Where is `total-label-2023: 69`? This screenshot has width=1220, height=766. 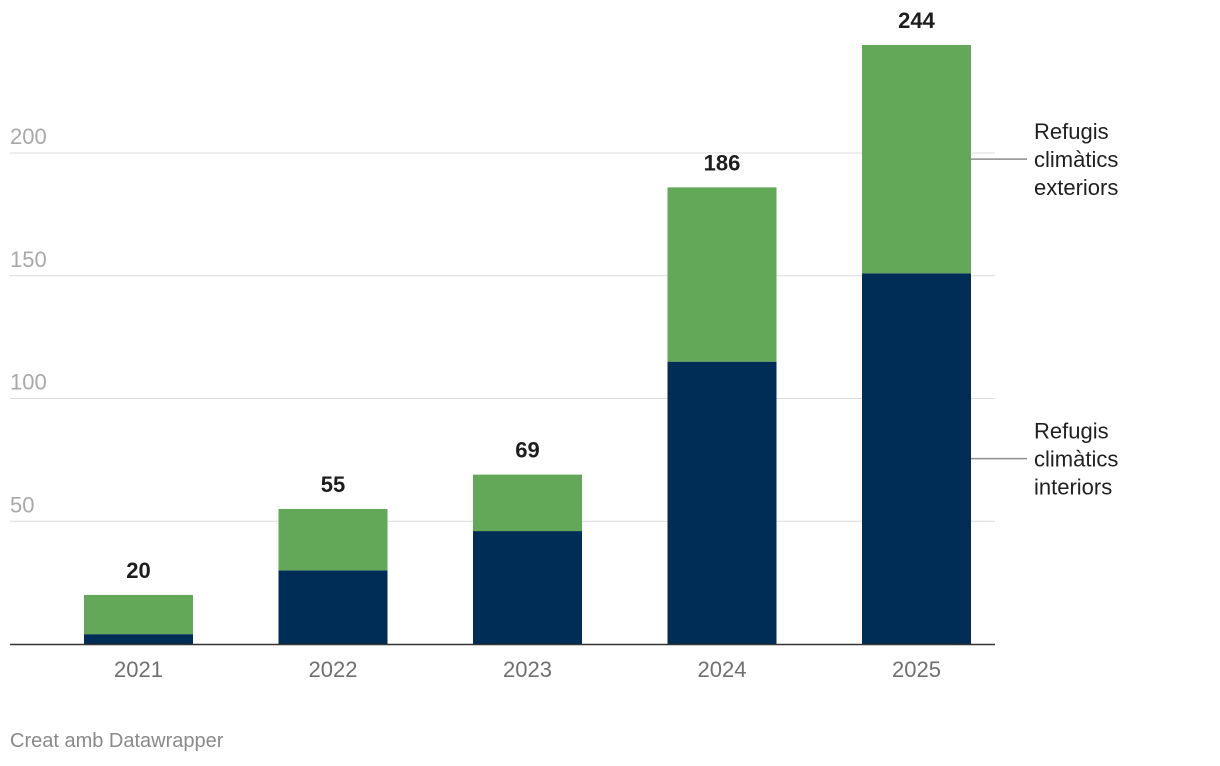
total-label-2023: 69 is located at coordinates (527, 450).